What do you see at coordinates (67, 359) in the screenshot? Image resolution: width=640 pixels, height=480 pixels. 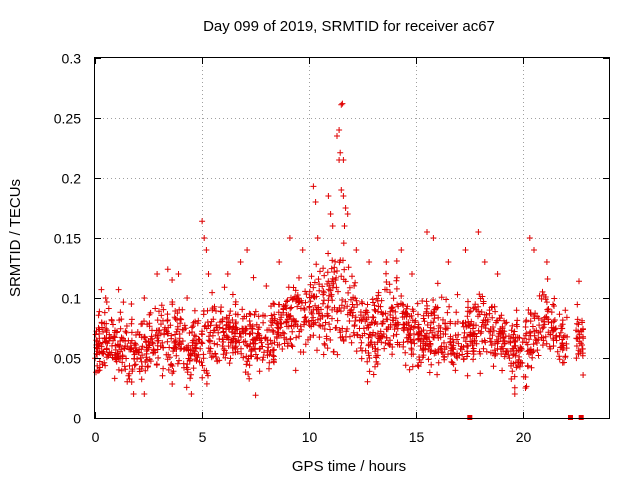 I see `y-tick-label: 0.05` at bounding box center [67, 359].